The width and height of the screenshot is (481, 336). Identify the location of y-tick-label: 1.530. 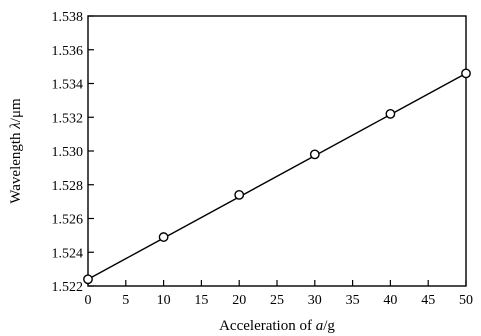
(68, 152).